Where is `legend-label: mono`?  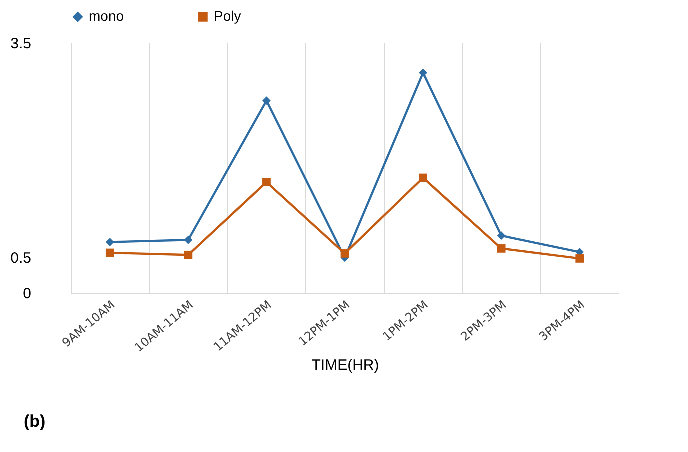
legend-label: mono is located at coordinates (106, 16).